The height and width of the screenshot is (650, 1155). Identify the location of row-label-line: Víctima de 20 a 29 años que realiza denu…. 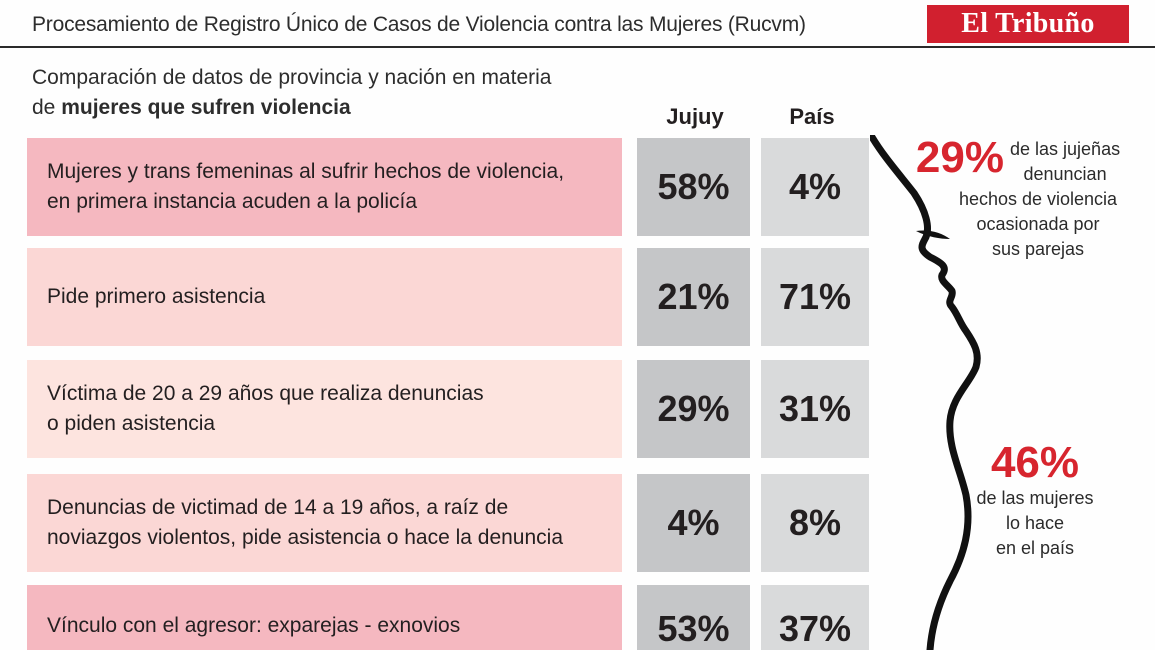
(265, 393).